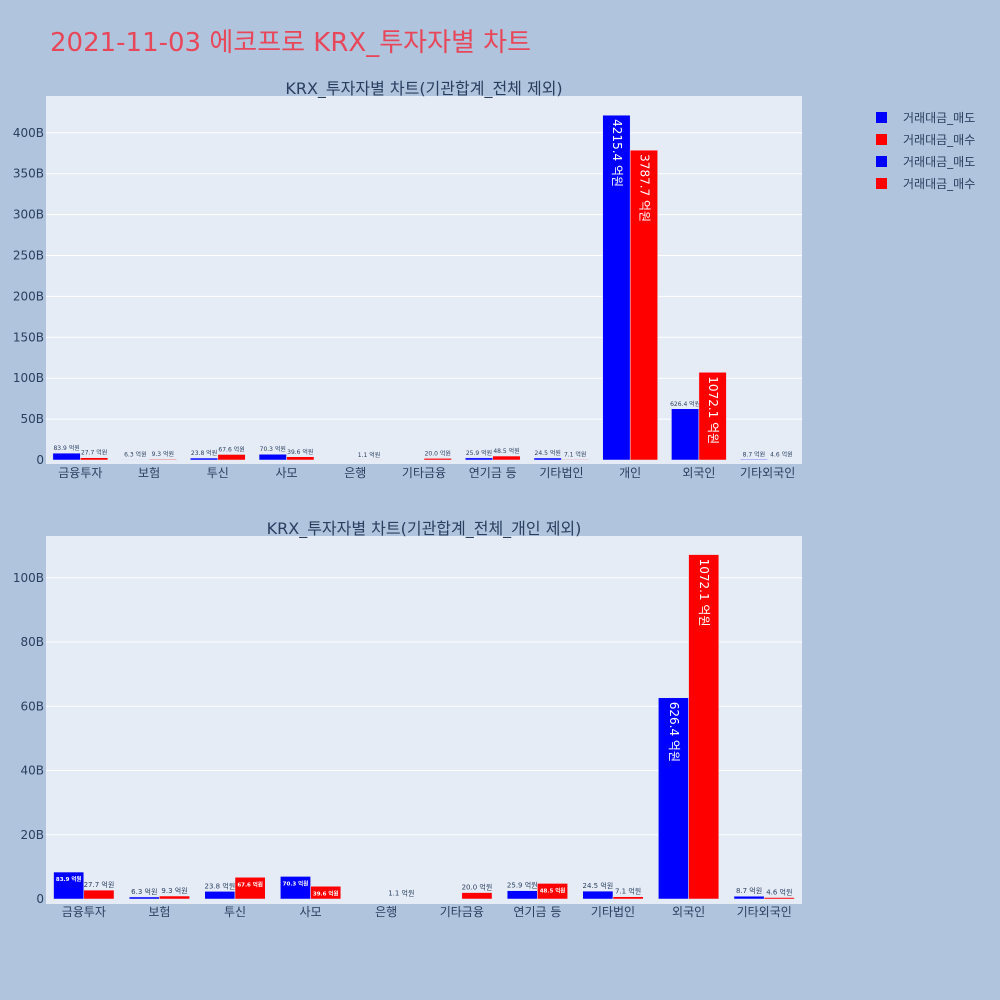 This screenshot has height=1000, width=1000. I want to click on y-tick-label: 300B, so click(28, 215).